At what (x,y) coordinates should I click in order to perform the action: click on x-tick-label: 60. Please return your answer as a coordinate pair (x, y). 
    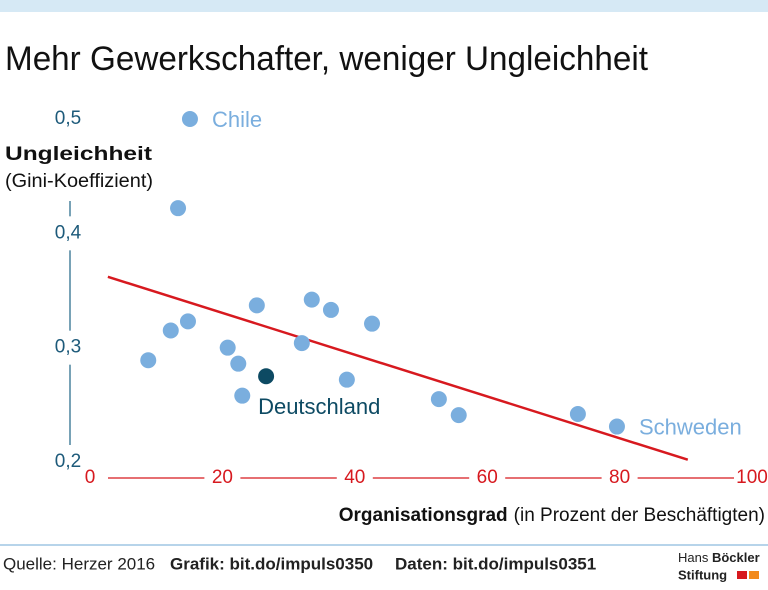
    Looking at the image, I should click on (487, 477).